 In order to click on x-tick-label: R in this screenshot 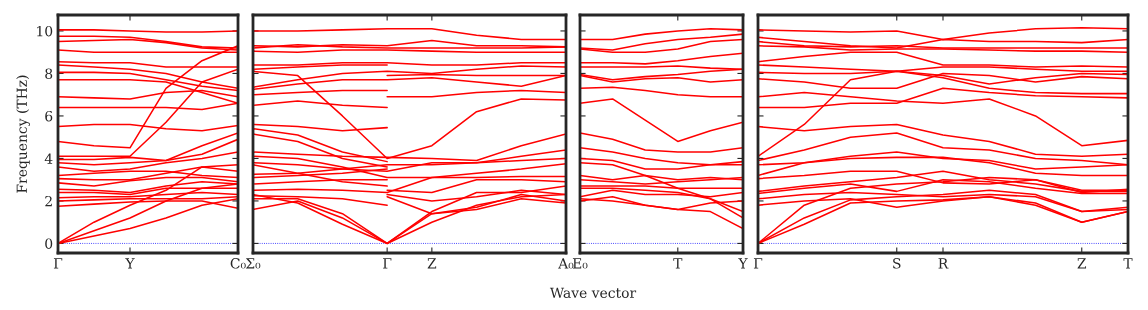, I will do `click(943, 263)`.